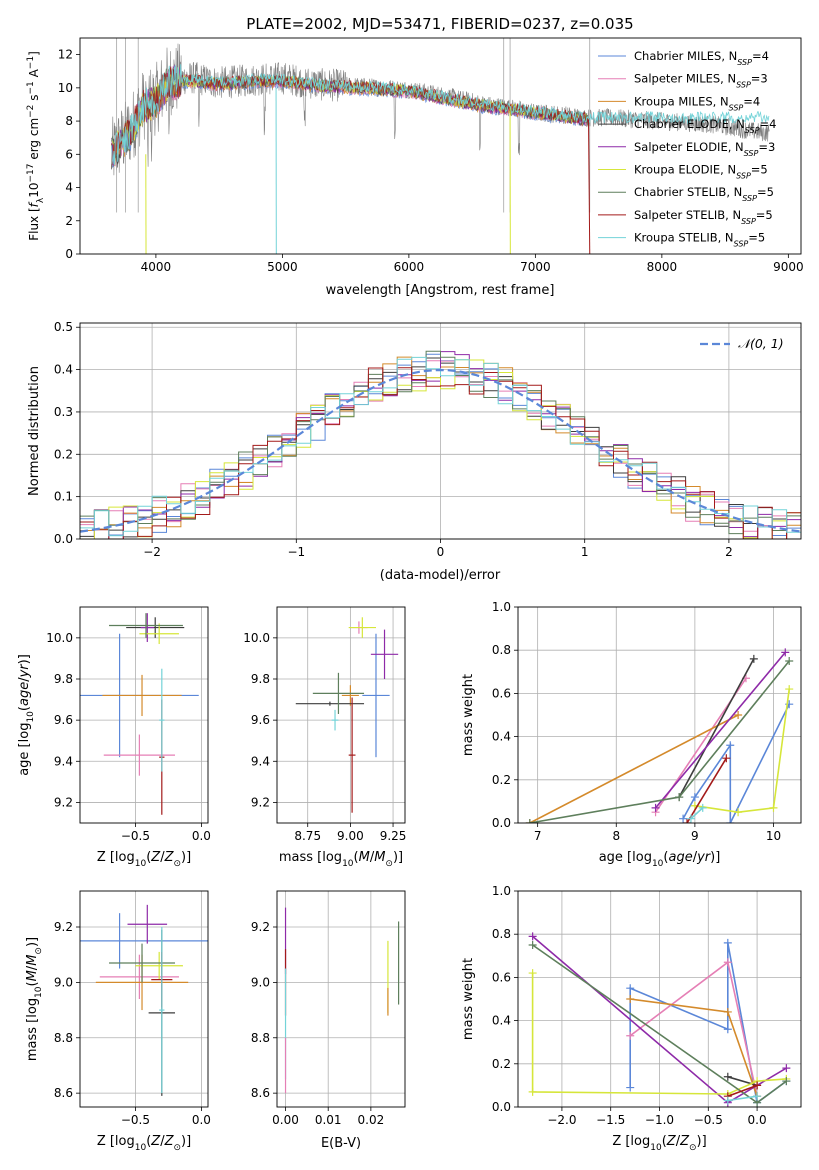 The image size is (819, 1170). Describe the element at coordinates (69, 121) in the screenshot. I see `y-tick-label: 8` at that location.